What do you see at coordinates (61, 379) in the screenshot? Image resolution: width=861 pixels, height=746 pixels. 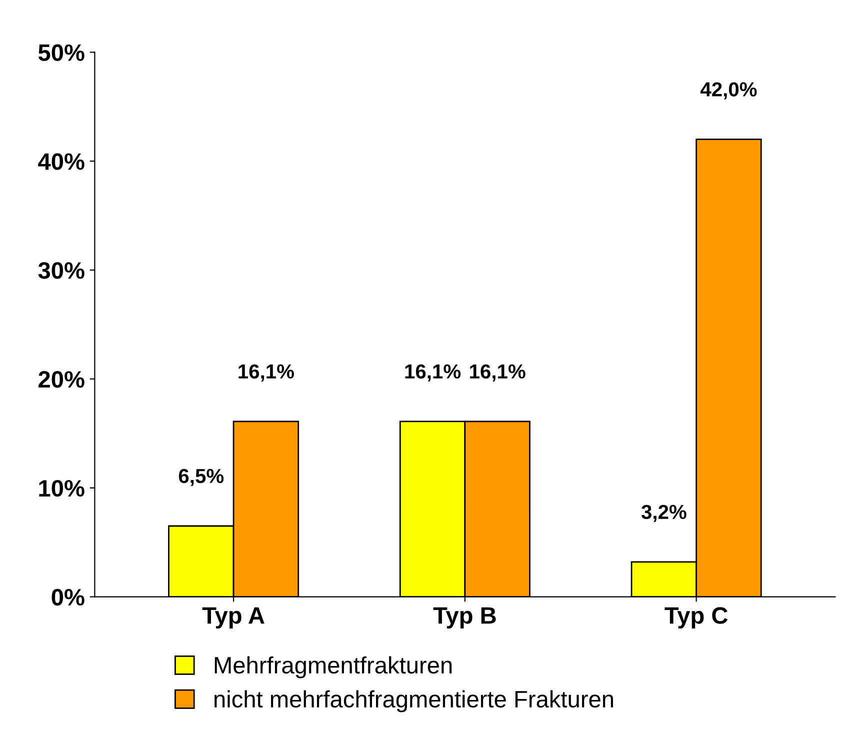 I see `y-tick-label: 20%` at bounding box center [61, 379].